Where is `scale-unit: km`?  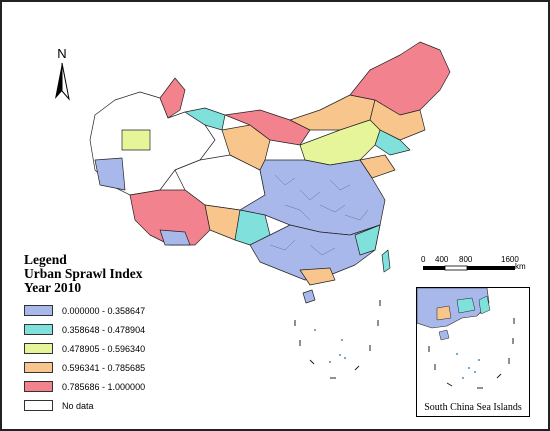
scale-unit: km is located at coordinates (520, 266).